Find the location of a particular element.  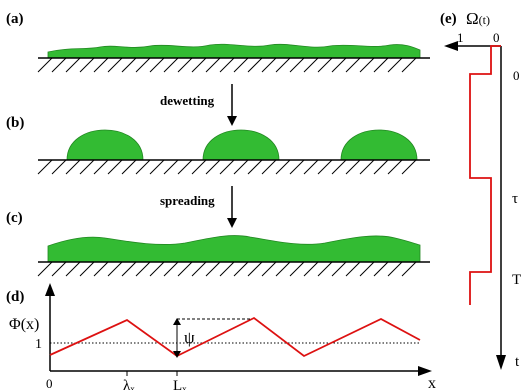

omega-zero-label: 0 is located at coordinates (496, 37).